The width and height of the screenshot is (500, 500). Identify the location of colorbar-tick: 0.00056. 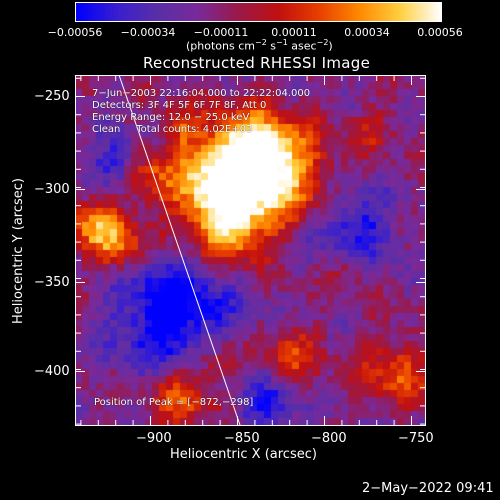
(440, 32).